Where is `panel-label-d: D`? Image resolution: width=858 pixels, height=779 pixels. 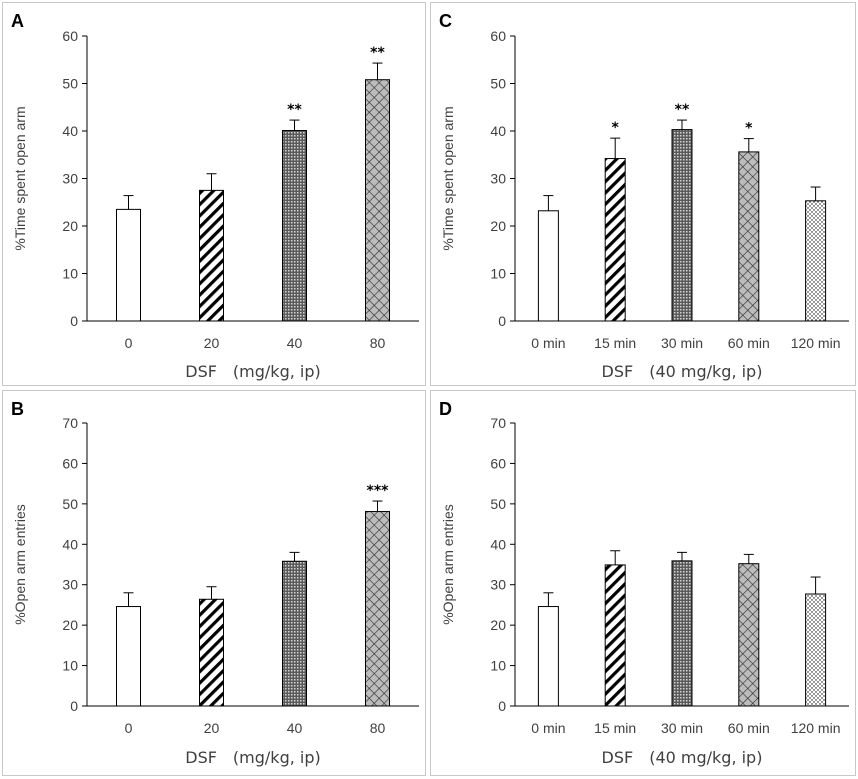
panel-label-d: D is located at coordinates (445, 409).